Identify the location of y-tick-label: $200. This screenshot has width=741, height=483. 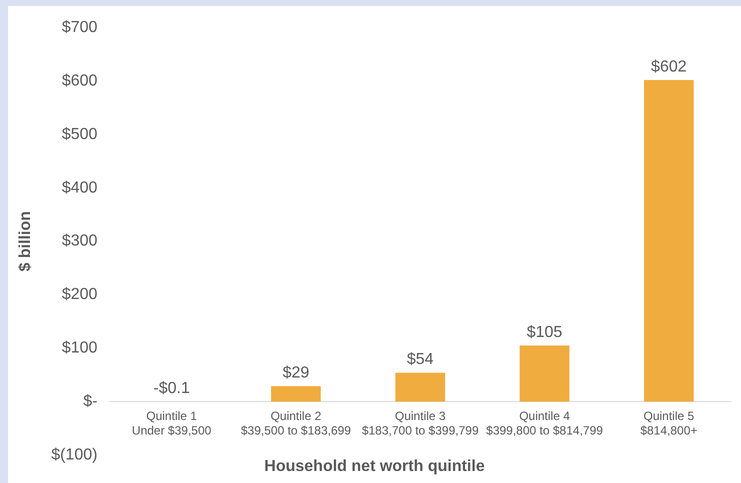
(80, 295).